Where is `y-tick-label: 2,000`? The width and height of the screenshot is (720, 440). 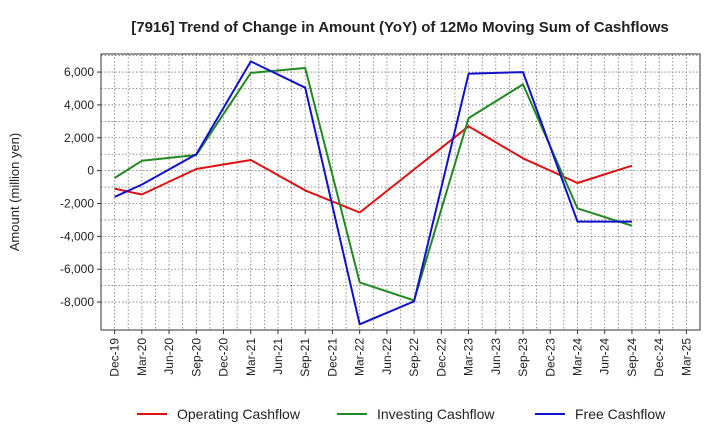
y-tick-label: 2,000 is located at coordinates (79, 138).